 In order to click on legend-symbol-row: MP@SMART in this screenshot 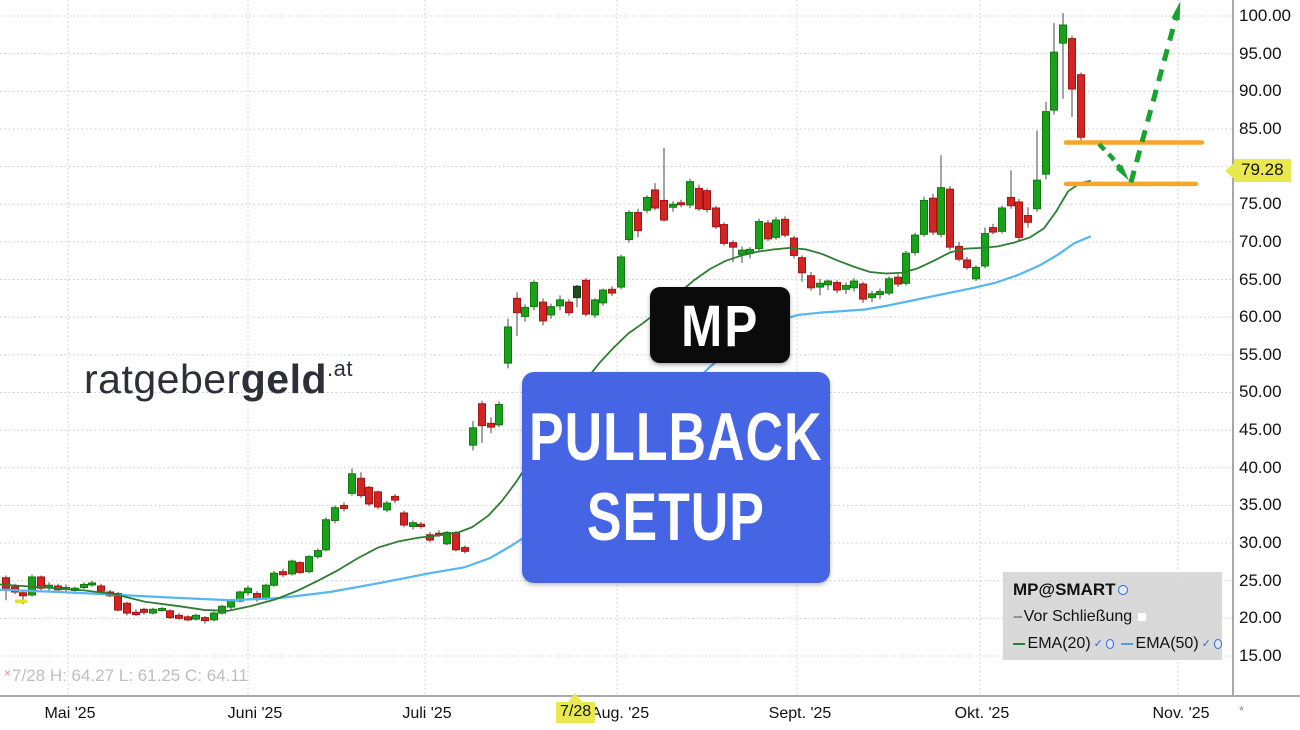, I will do `click(1117, 589)`.